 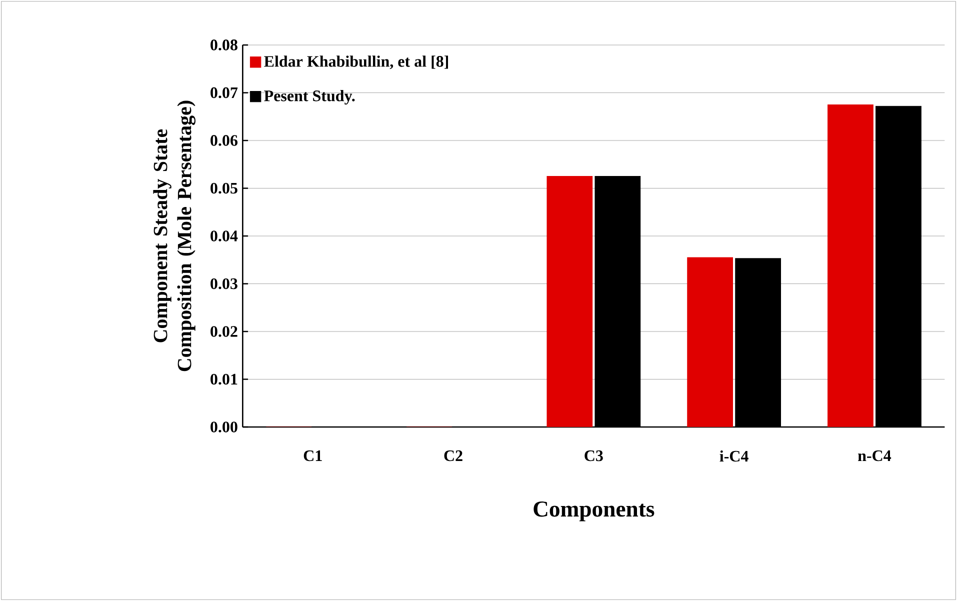 I want to click on y-tick-label: 0.06, so click(x=224, y=140).